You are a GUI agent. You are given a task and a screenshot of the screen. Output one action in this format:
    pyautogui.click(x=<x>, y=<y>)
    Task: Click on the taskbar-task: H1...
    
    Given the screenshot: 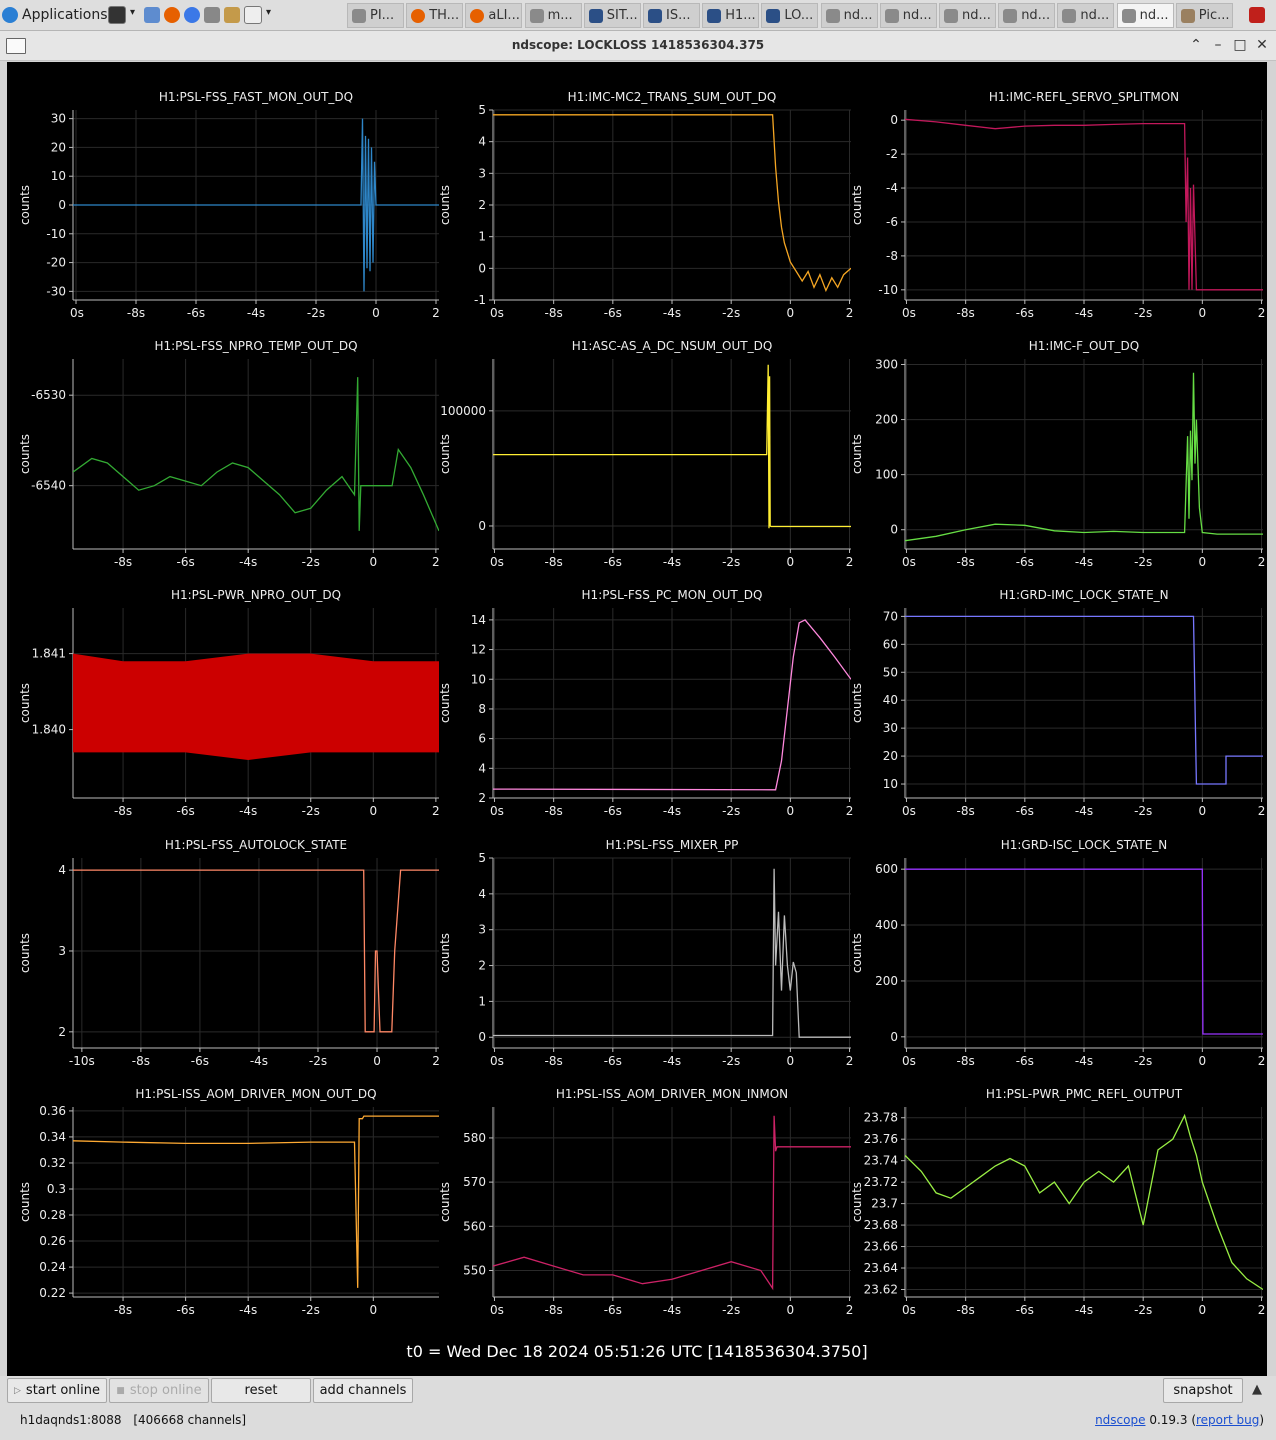 What is the action you would take?
    pyautogui.click(x=731, y=15)
    